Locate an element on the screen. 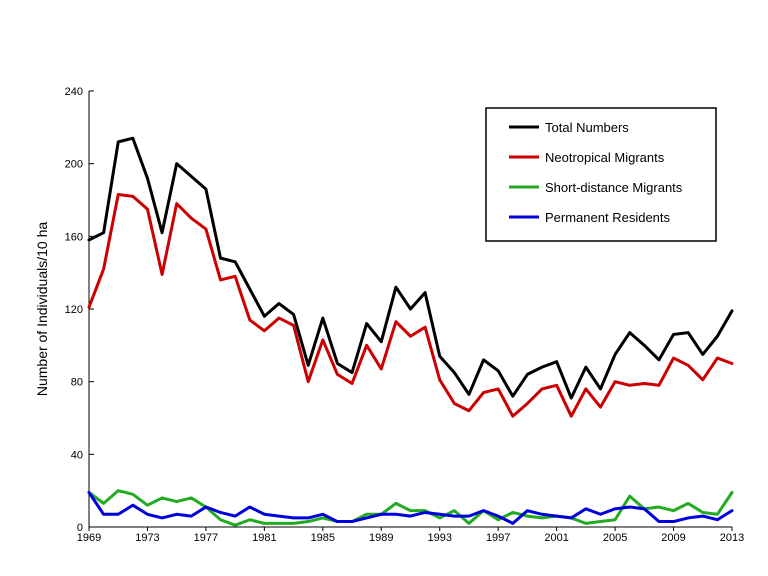  x-tick-label: 1973 is located at coordinates (147, 538).